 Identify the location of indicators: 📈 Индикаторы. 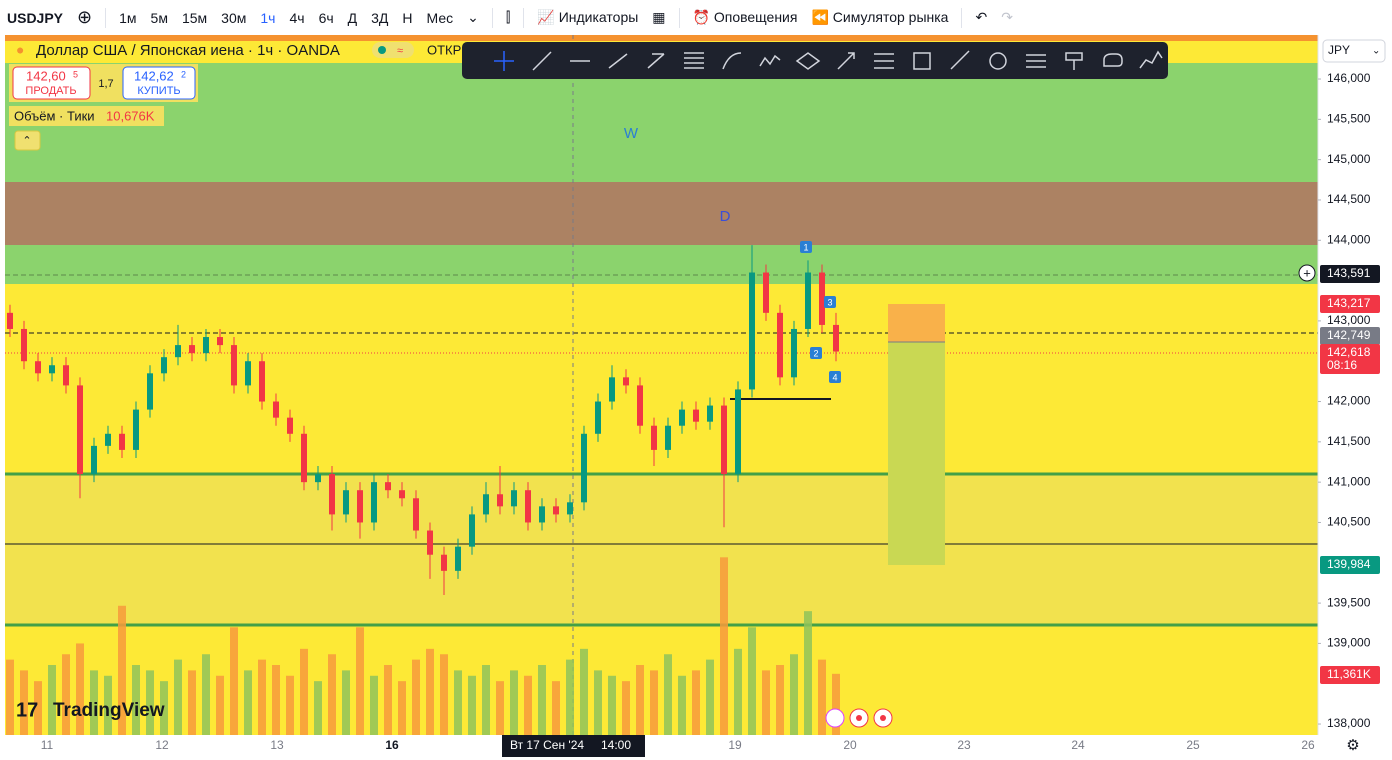
(588, 17).